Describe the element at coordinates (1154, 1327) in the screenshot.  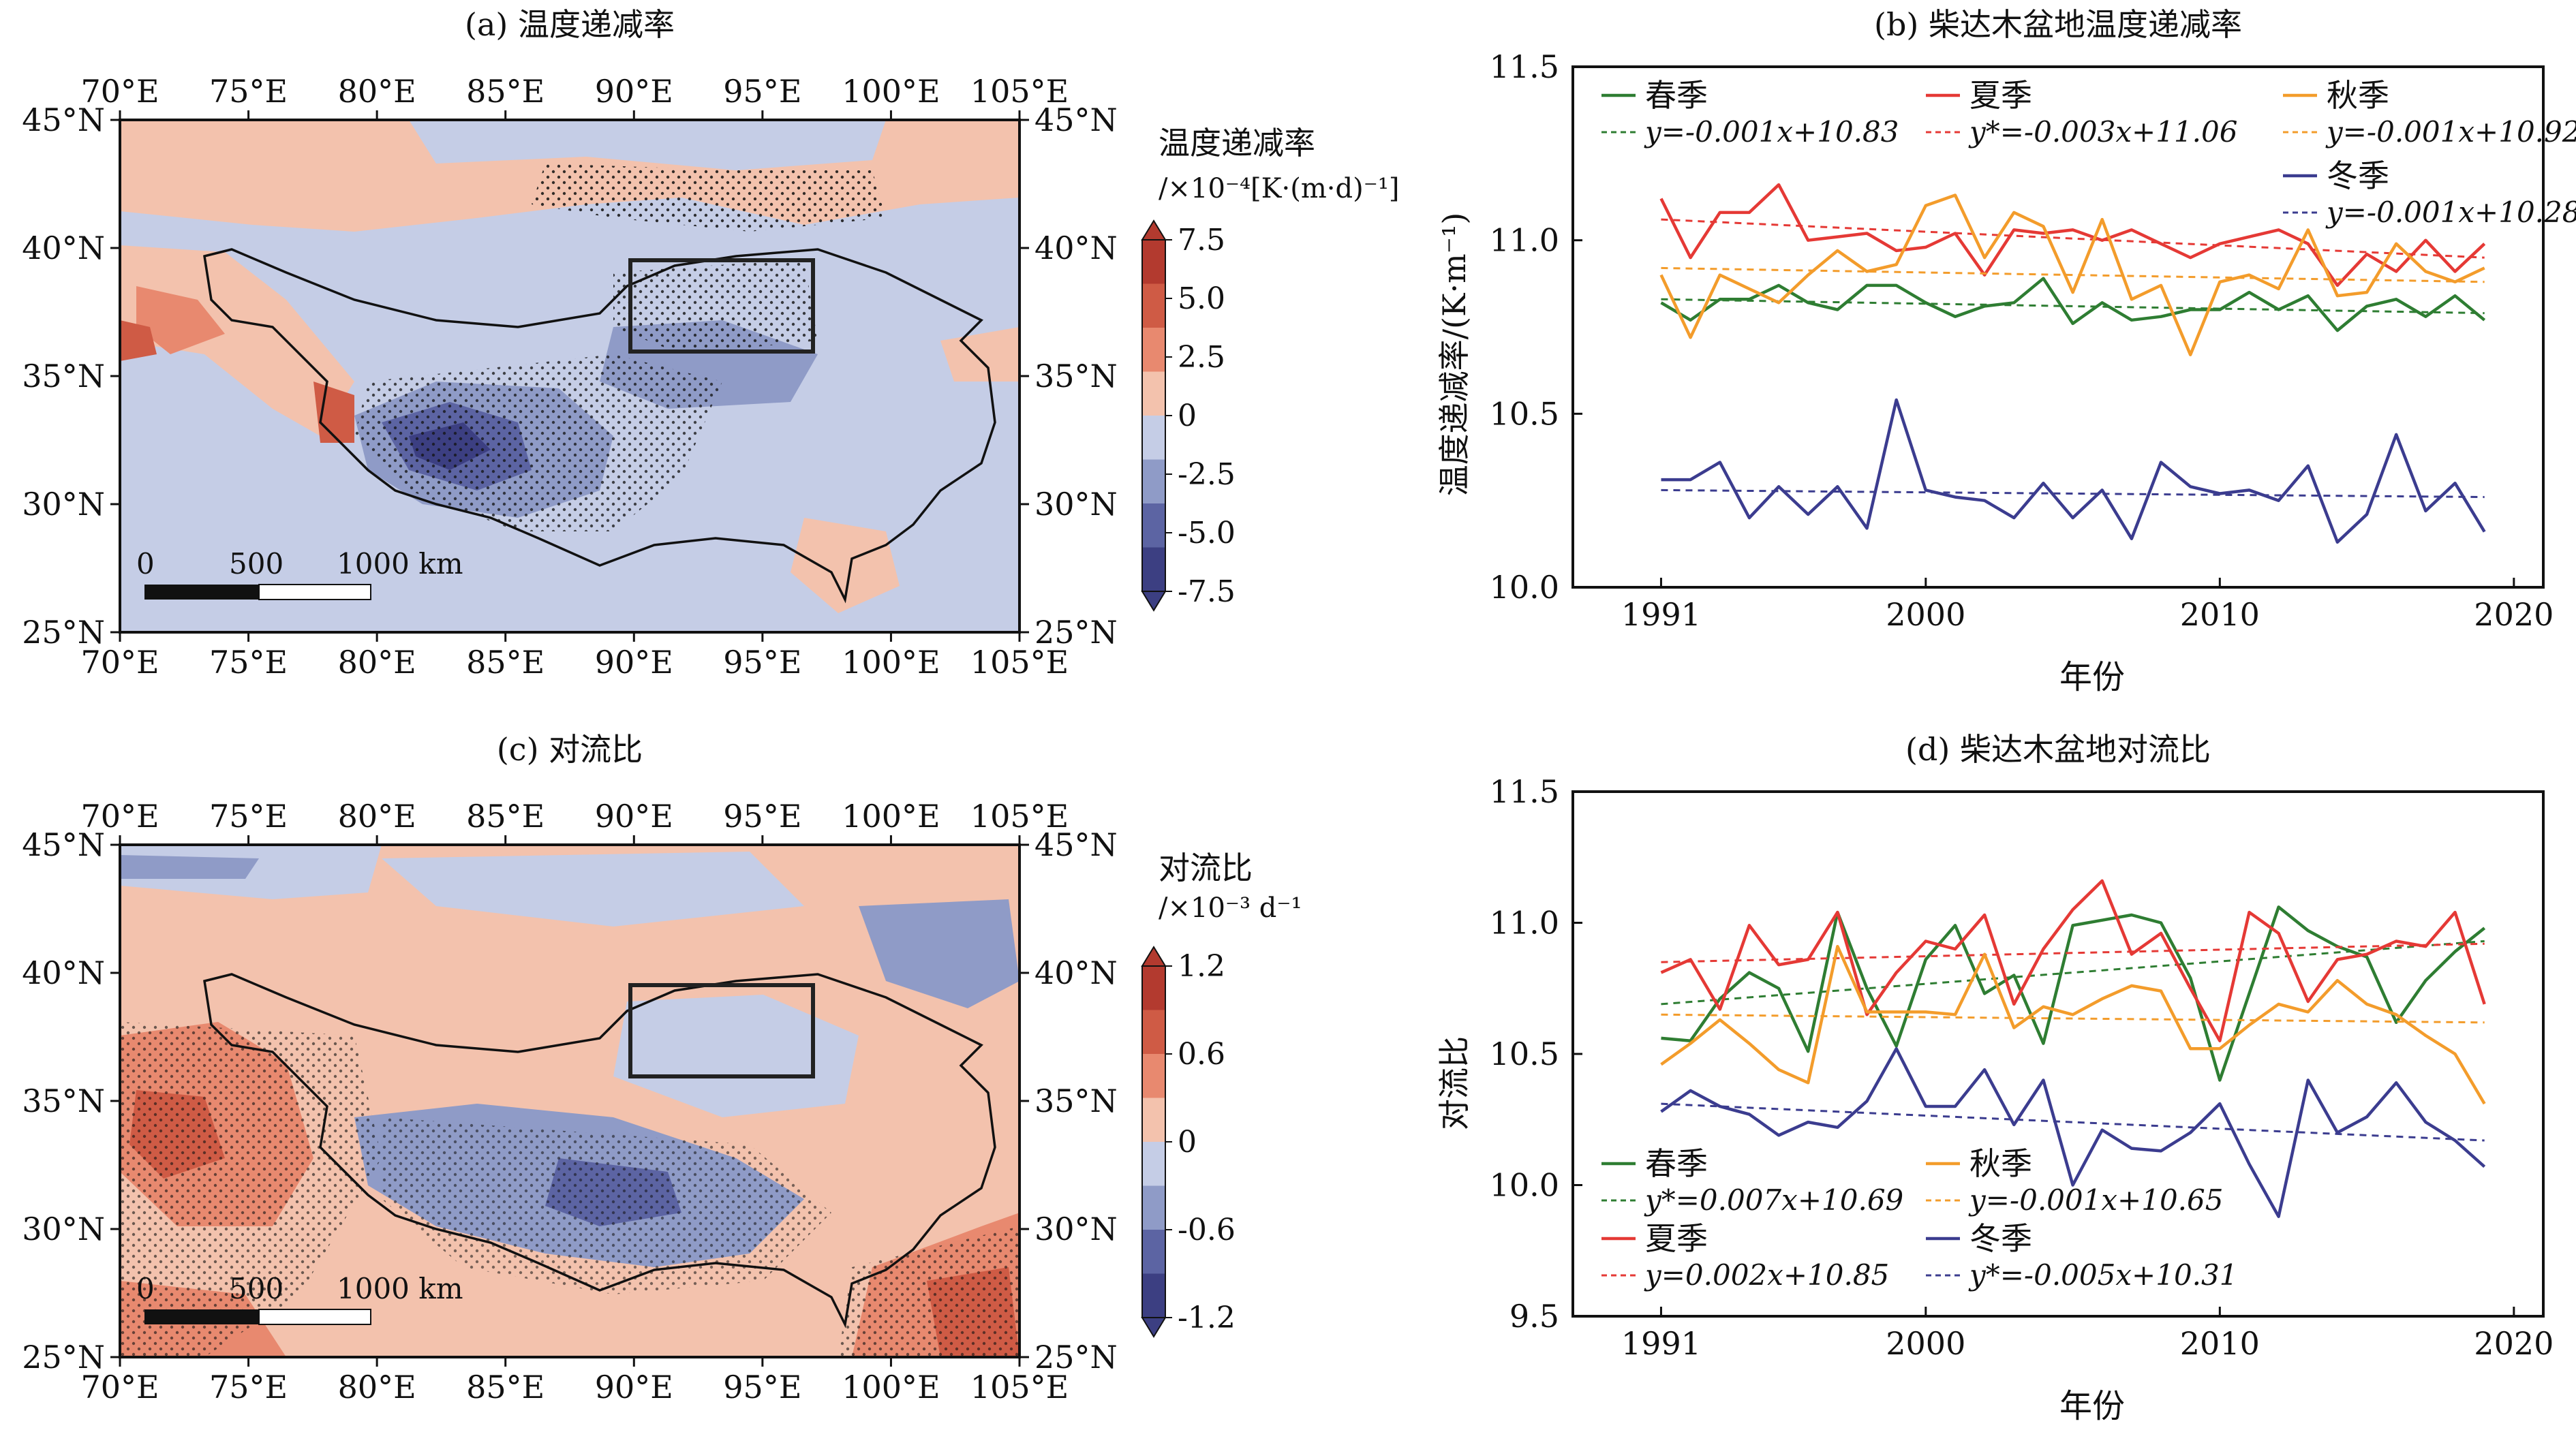
I see `colorbar-extend-bottom` at that location.